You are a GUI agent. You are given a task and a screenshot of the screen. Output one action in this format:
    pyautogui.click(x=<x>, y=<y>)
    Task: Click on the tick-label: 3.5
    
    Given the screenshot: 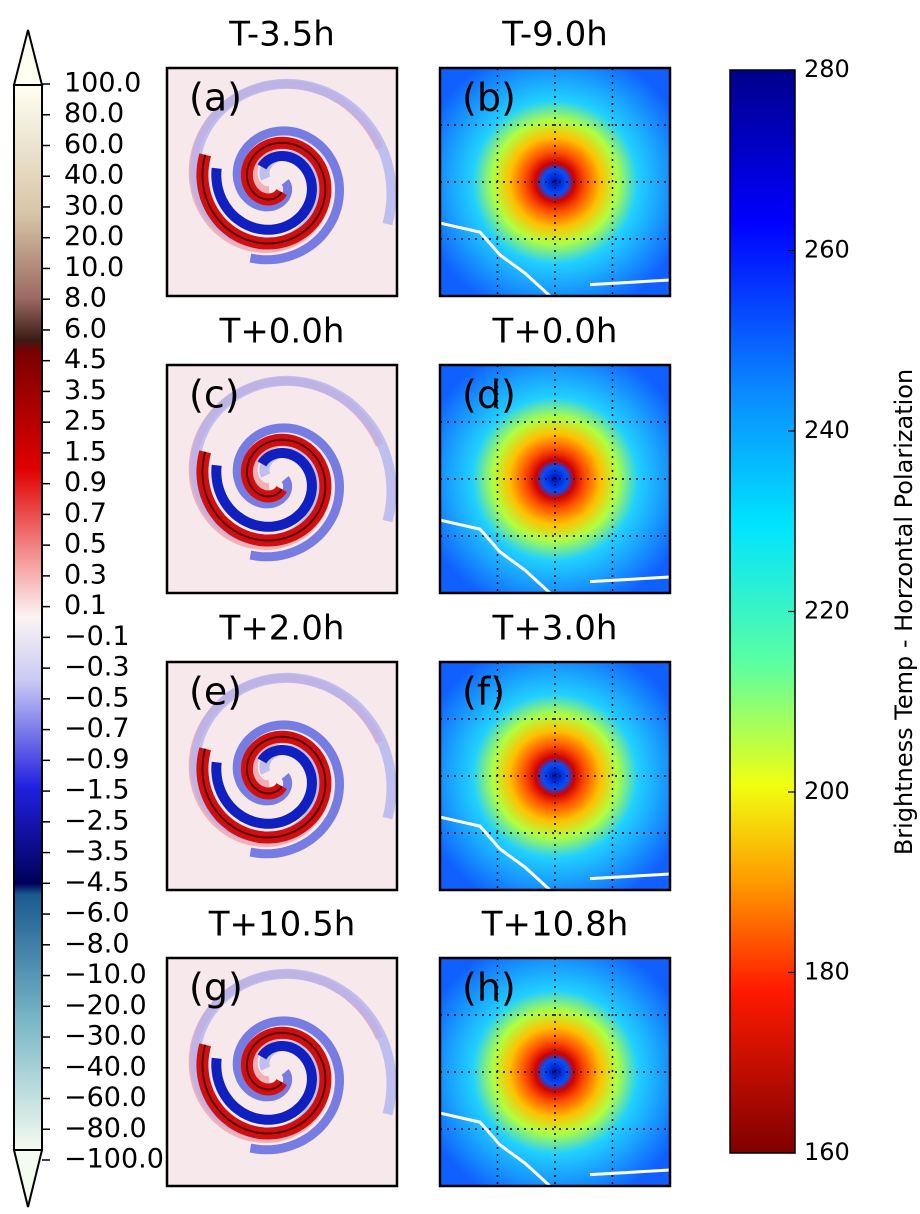 What is the action you would take?
    pyautogui.click(x=85, y=390)
    